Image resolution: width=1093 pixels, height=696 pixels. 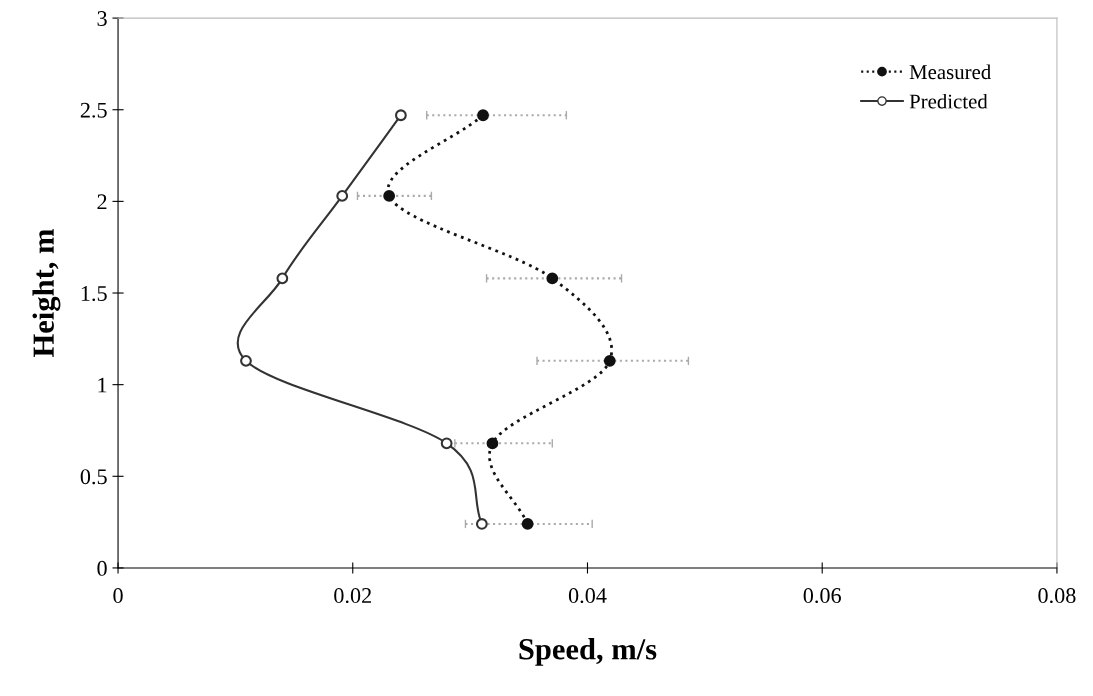 I want to click on x-tick-label: 0.06, so click(x=822, y=596).